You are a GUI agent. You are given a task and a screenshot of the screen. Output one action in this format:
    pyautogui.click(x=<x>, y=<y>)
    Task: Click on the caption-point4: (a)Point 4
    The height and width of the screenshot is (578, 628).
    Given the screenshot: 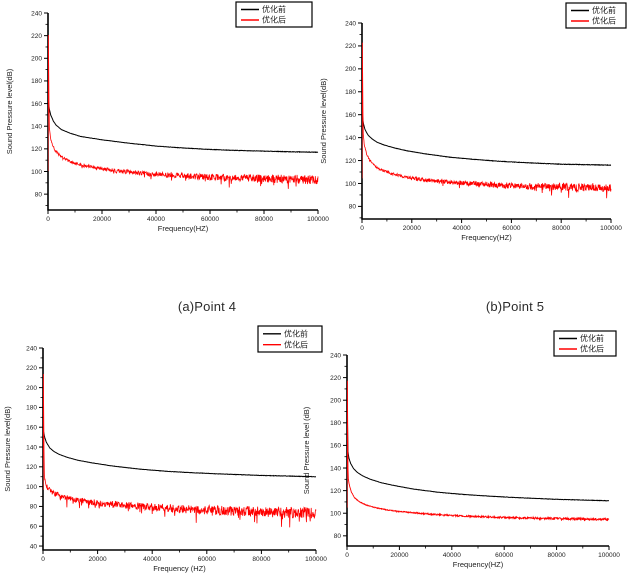 What is the action you would take?
    pyautogui.click(x=207, y=306)
    